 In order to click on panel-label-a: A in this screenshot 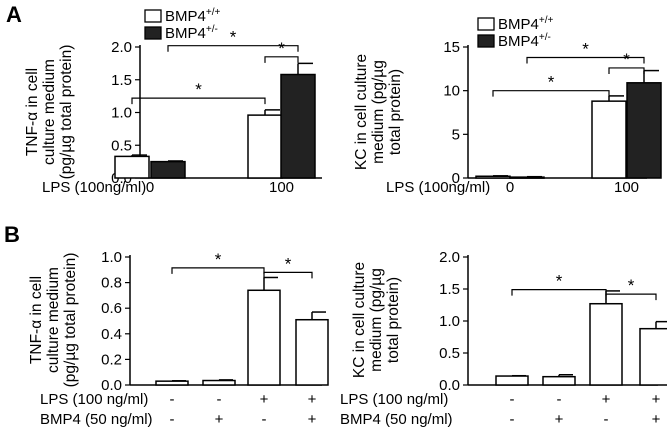, I will do `click(14, 14)`.